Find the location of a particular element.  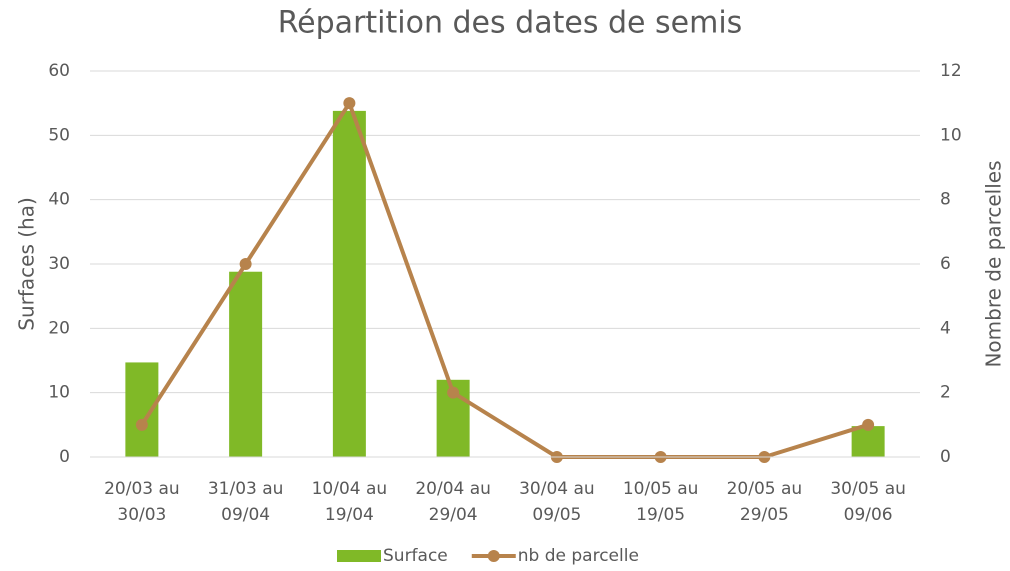

y2-tick-label: 2 is located at coordinates (945, 393).